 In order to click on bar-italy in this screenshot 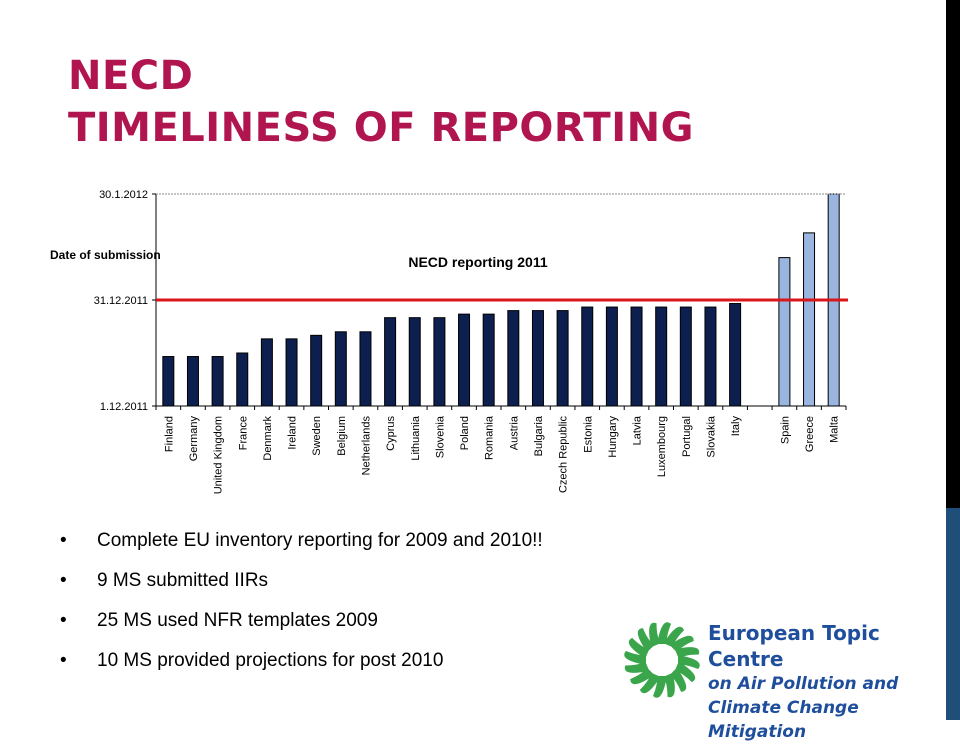, I will do `click(735, 355)`.